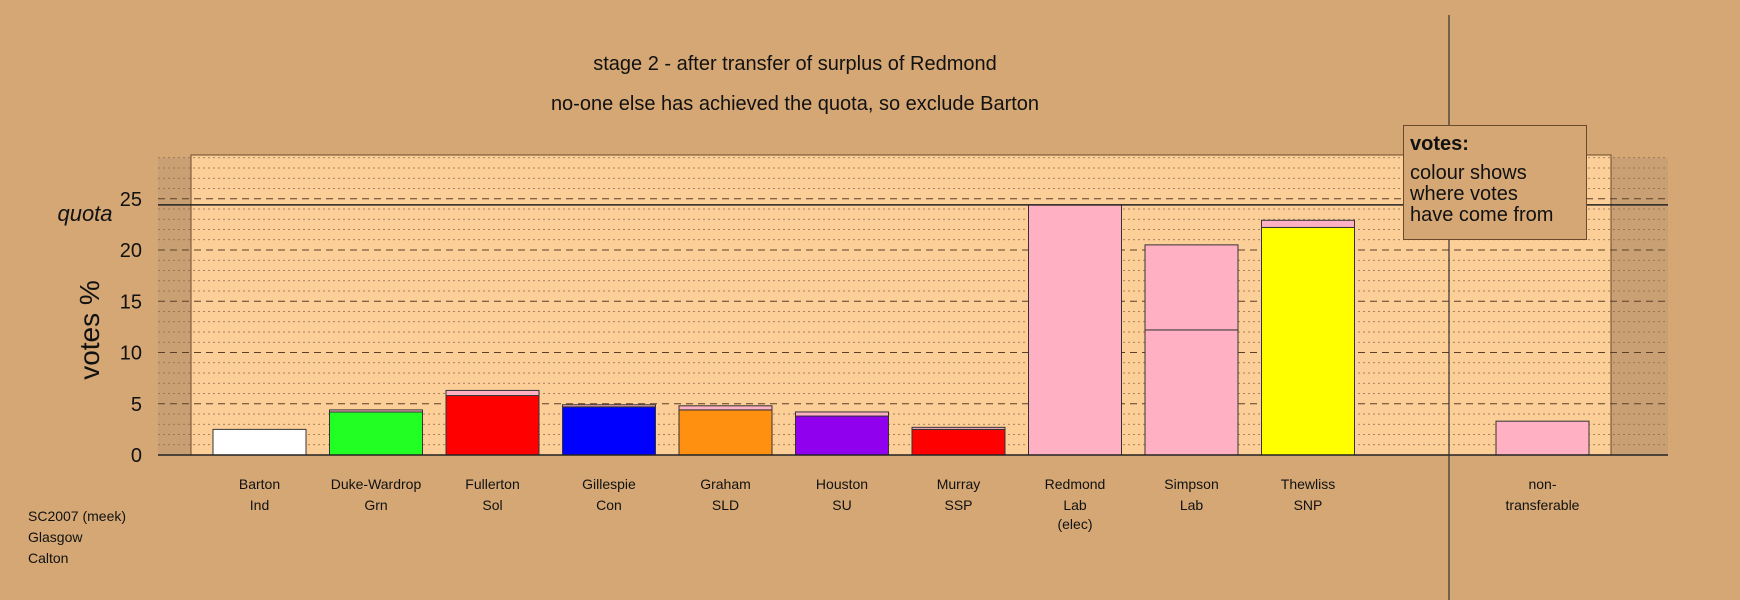  What do you see at coordinates (1468, 173) in the screenshot?
I see `legend-line-1: colour shows` at bounding box center [1468, 173].